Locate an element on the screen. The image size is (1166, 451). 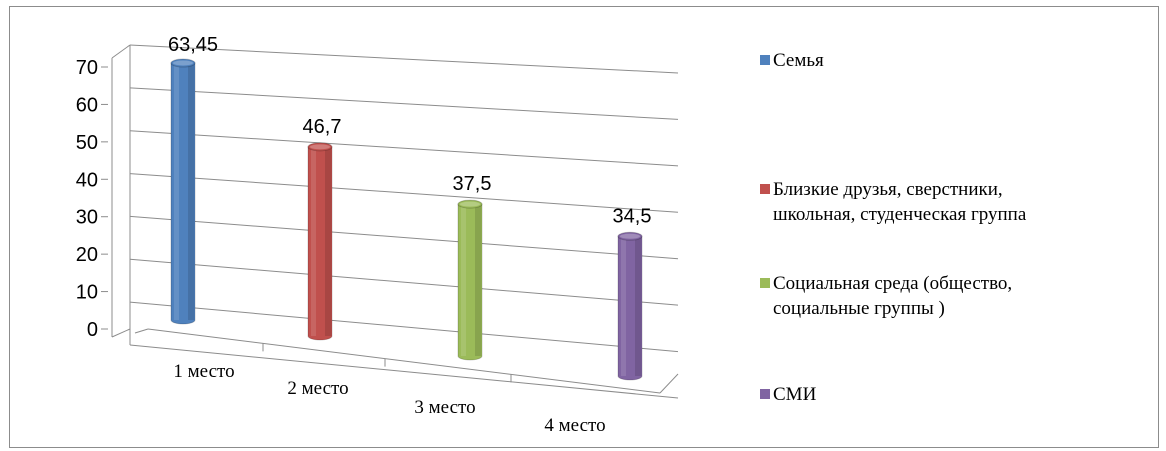
y-tick-label: 50 is located at coordinates (87, 143).